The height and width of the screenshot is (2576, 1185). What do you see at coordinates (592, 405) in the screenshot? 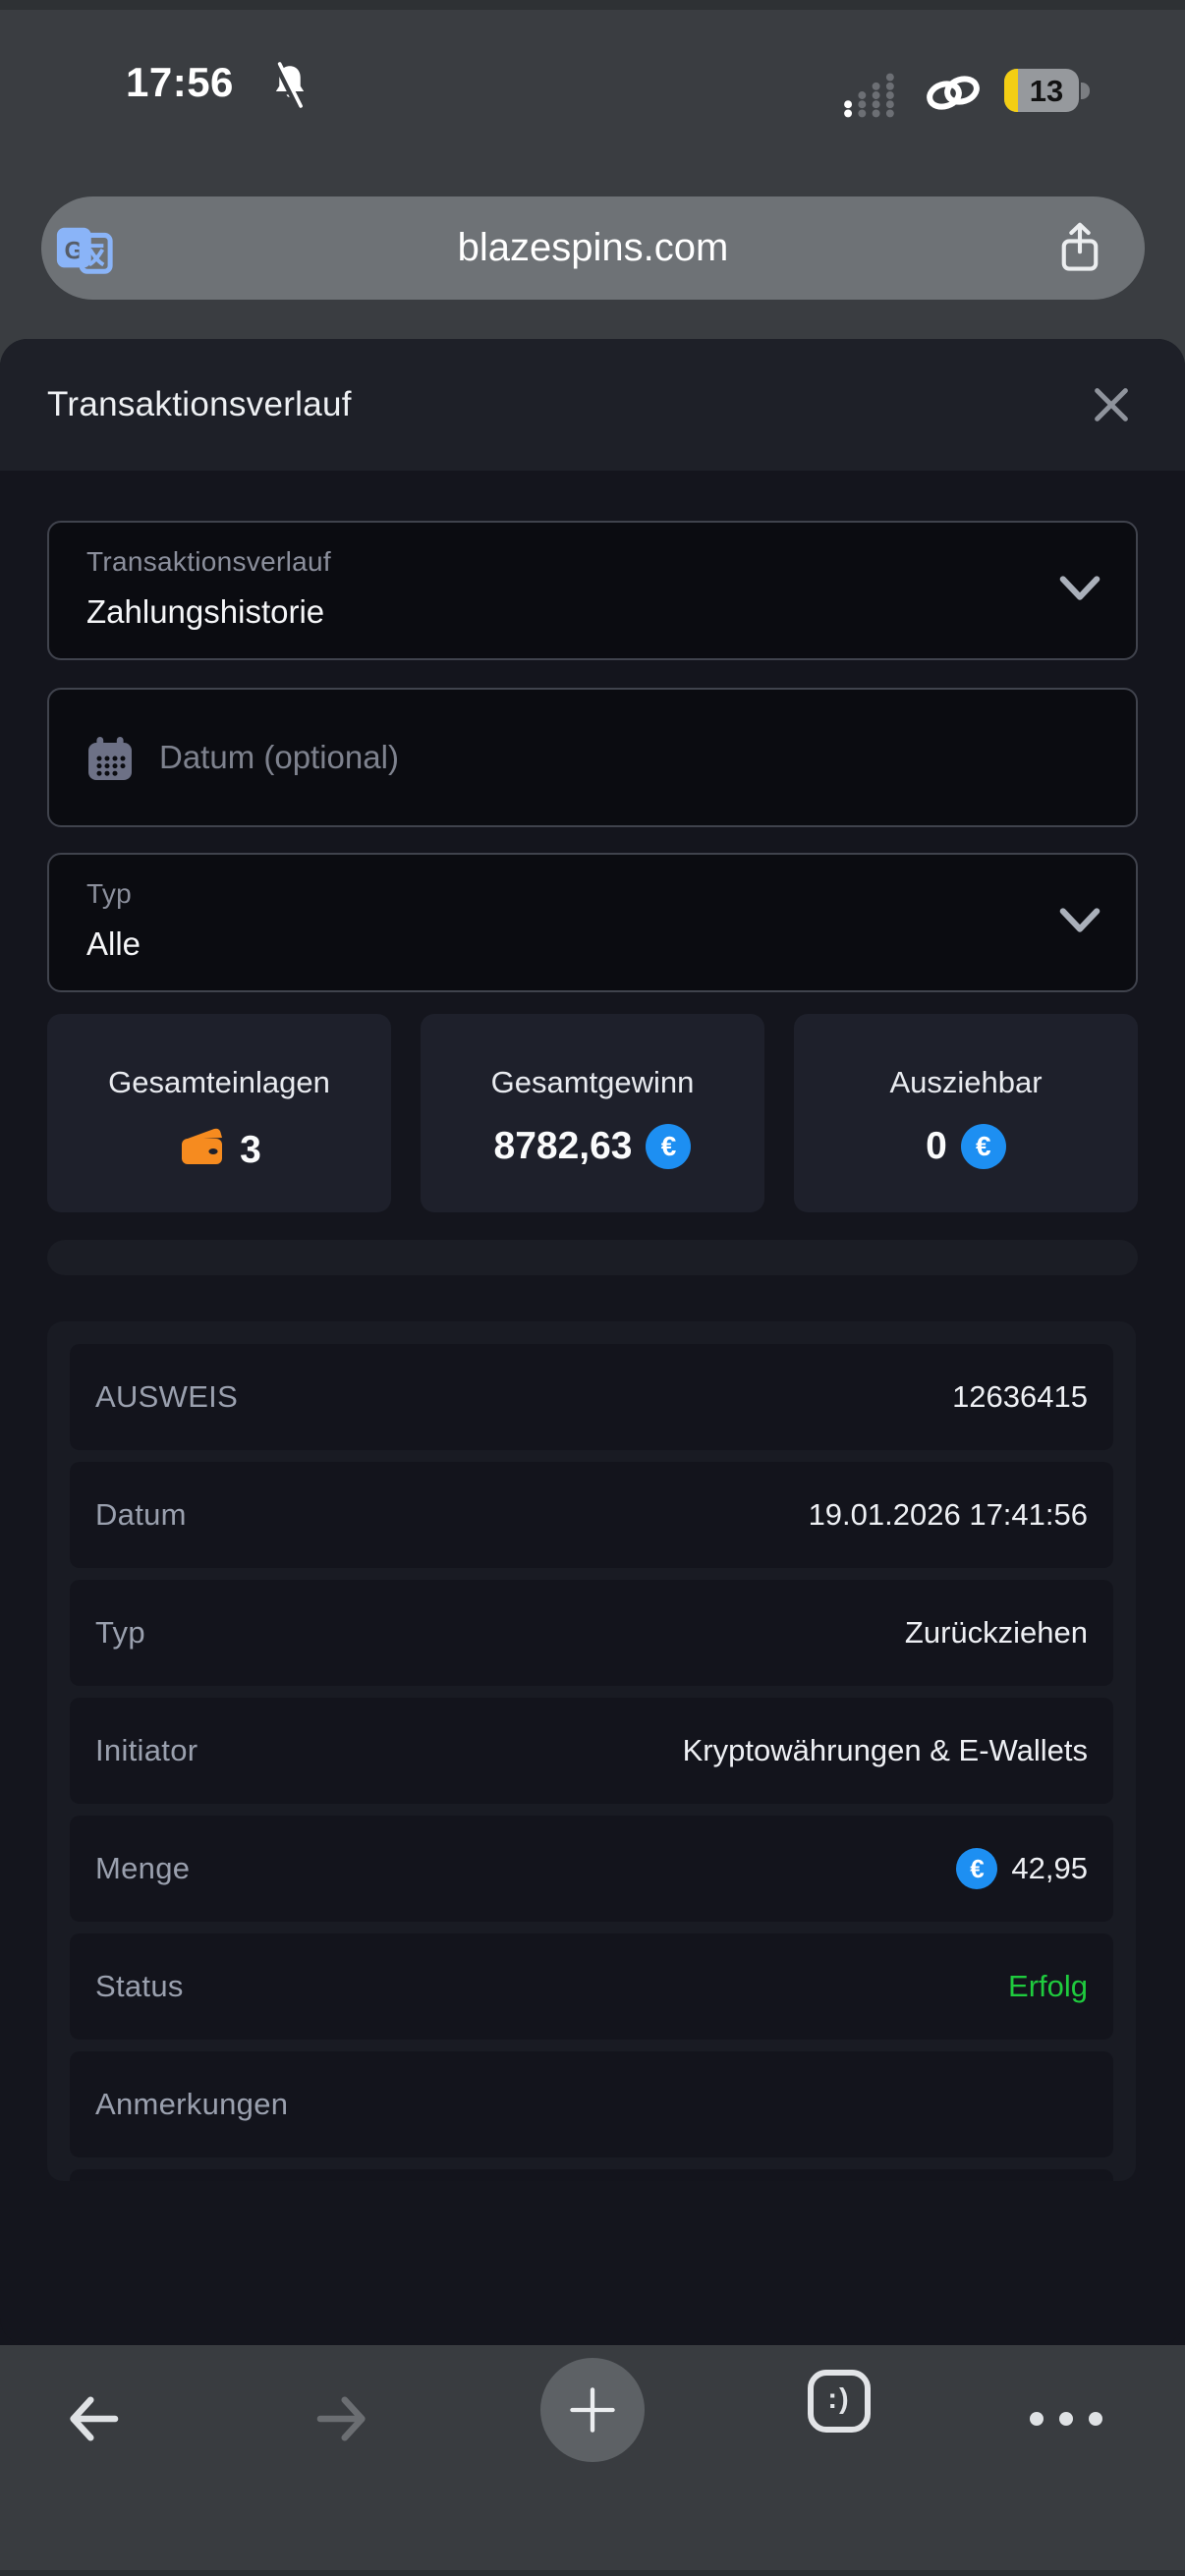
I see `modal-header: Transaktionsverlauf` at bounding box center [592, 405].